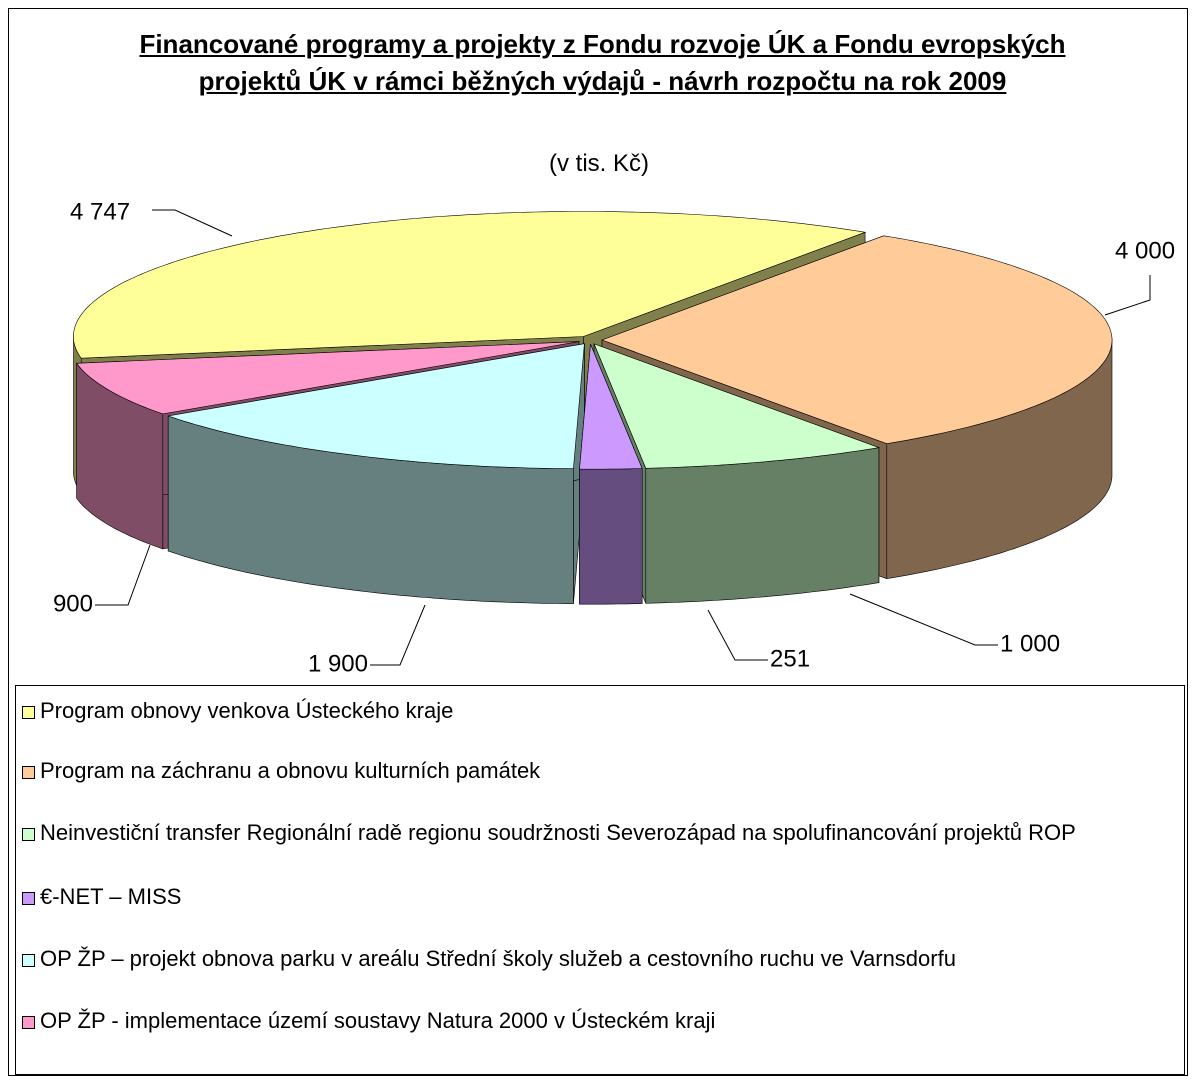 This screenshot has width=1198, height=1086. Describe the element at coordinates (338, 663) in the screenshot. I see `data-label: 1 900` at that location.